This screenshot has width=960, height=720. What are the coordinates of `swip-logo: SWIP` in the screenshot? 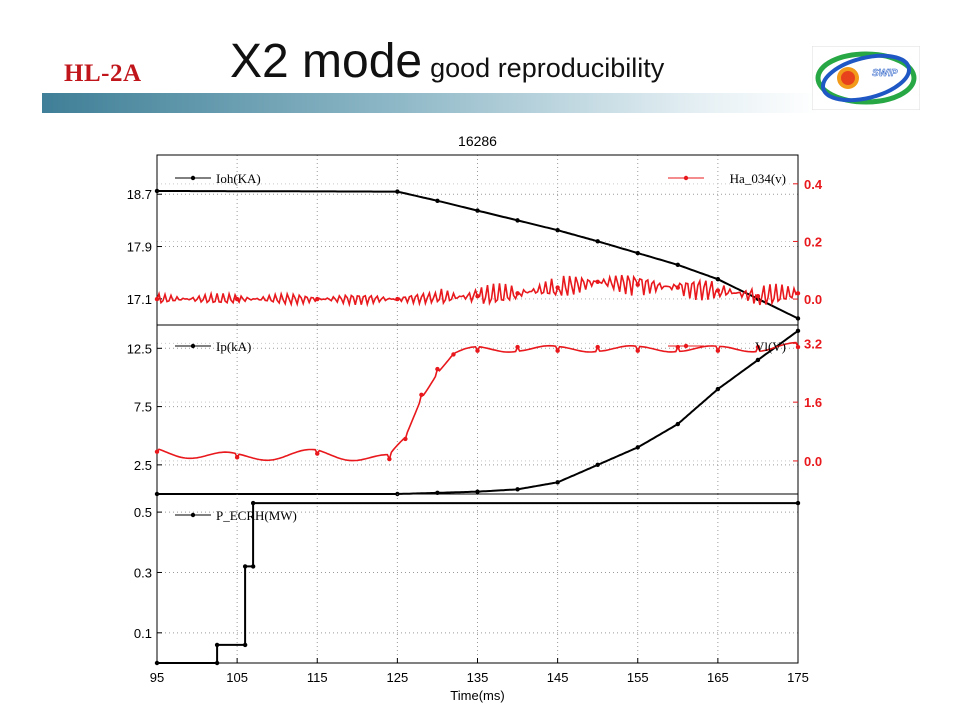 It's located at (866, 78).